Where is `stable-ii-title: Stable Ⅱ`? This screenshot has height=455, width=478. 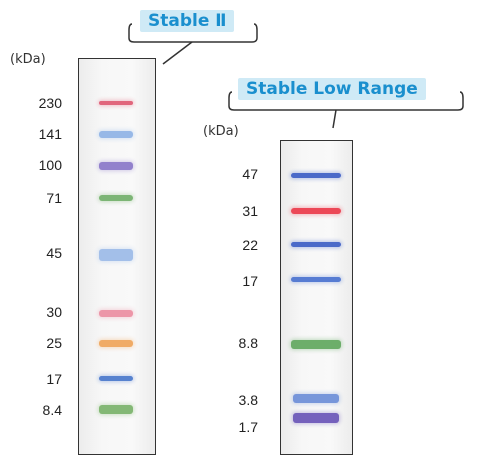
stable-ii-title: Stable Ⅱ is located at coordinates (187, 21).